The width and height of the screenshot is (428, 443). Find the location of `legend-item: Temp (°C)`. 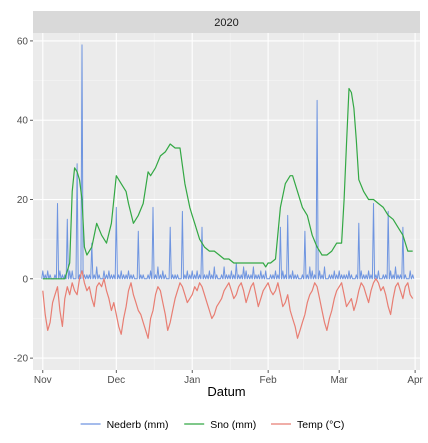

legend-item: Temp (°C) is located at coordinates (307, 425).